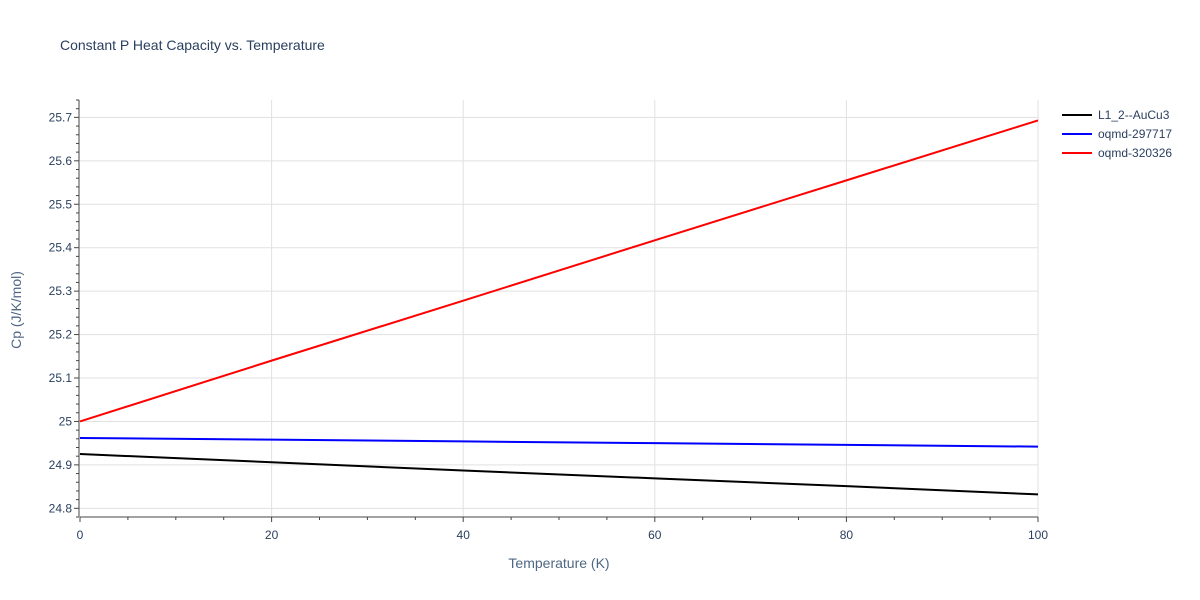  I want to click on y-tick-label: 25.7, so click(61, 117).